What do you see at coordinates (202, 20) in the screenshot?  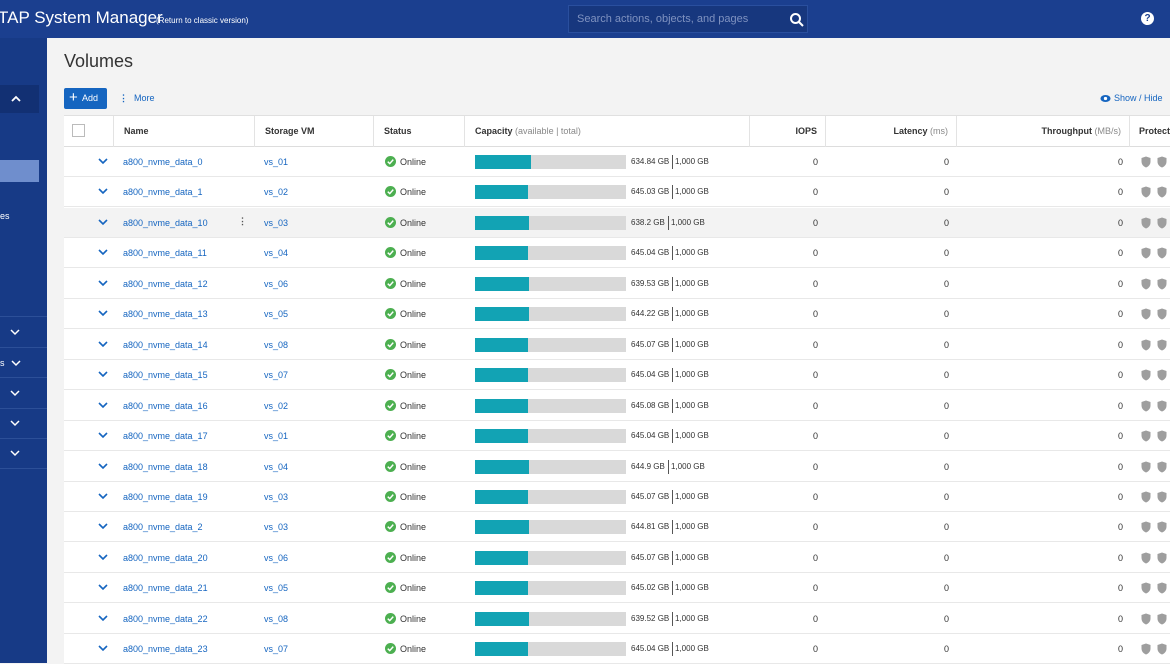 I see `return-to-classic-link: (Return to classic version)` at bounding box center [202, 20].